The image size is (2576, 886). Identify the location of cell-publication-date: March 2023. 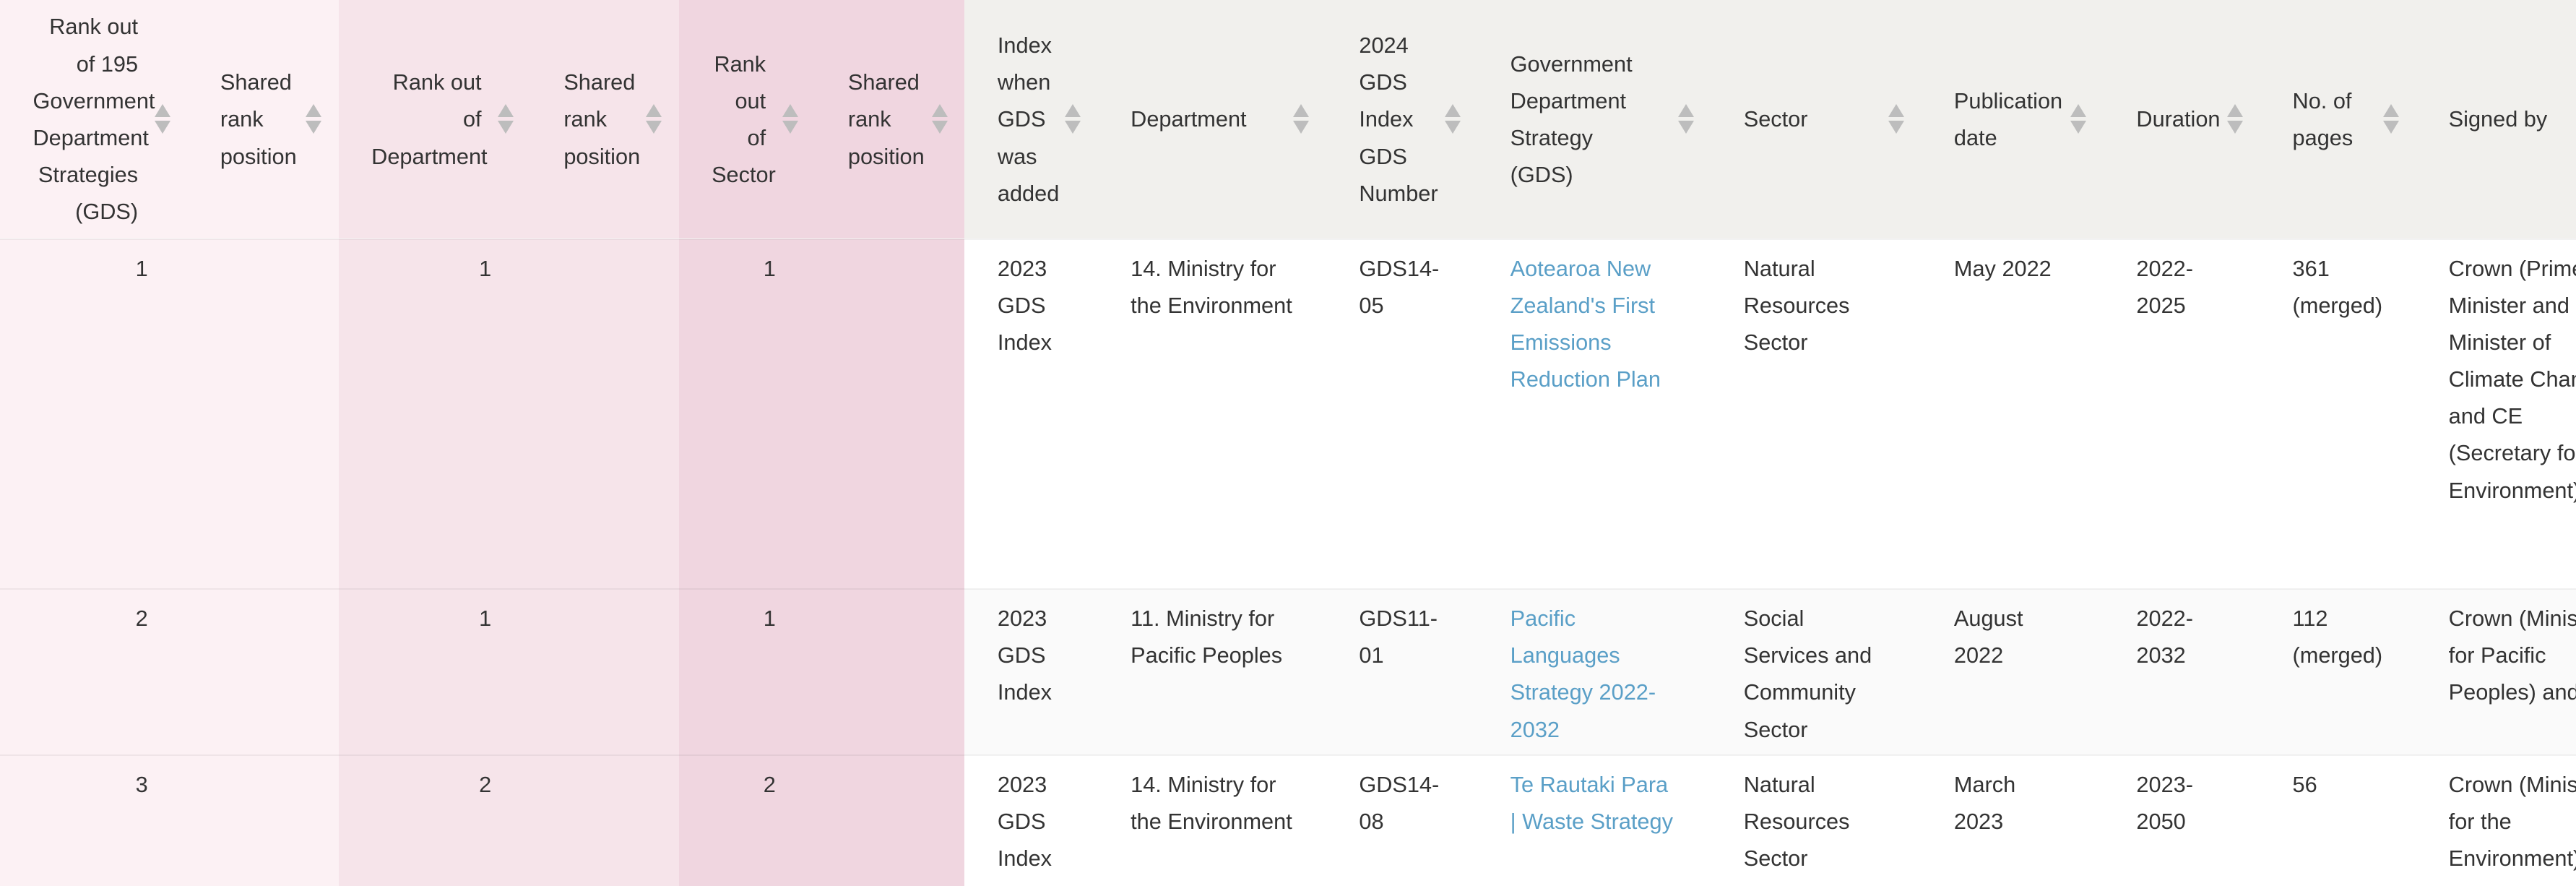
(2012, 820).